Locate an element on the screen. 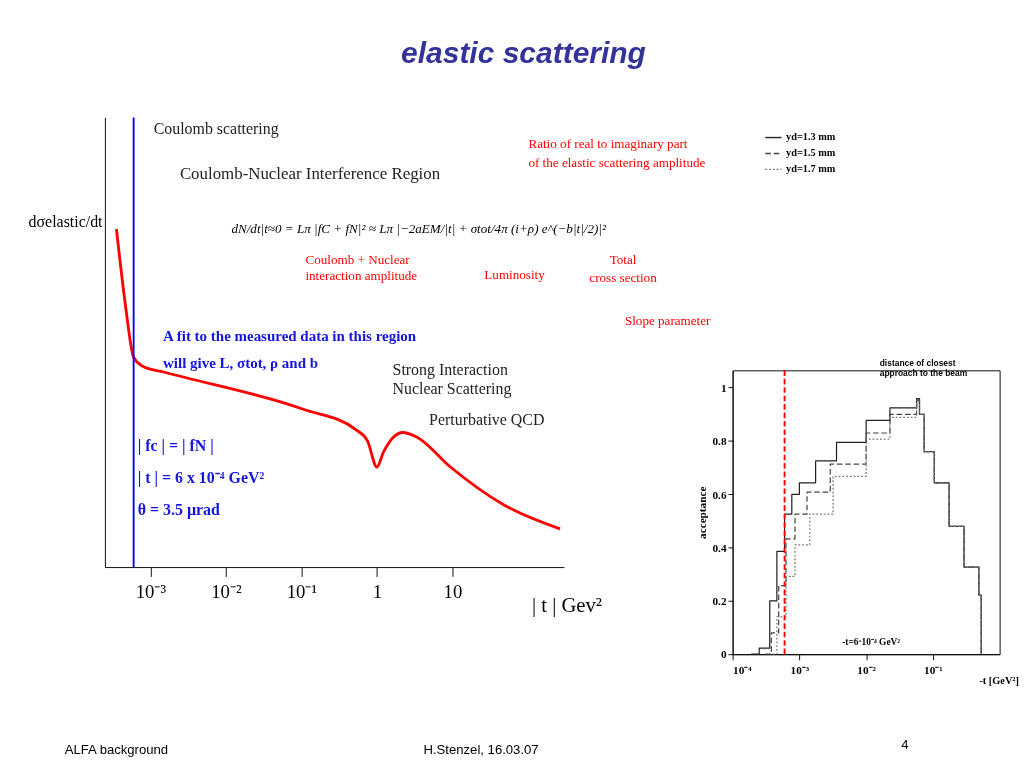  y-axis-title: acceptance is located at coordinates (701, 512).